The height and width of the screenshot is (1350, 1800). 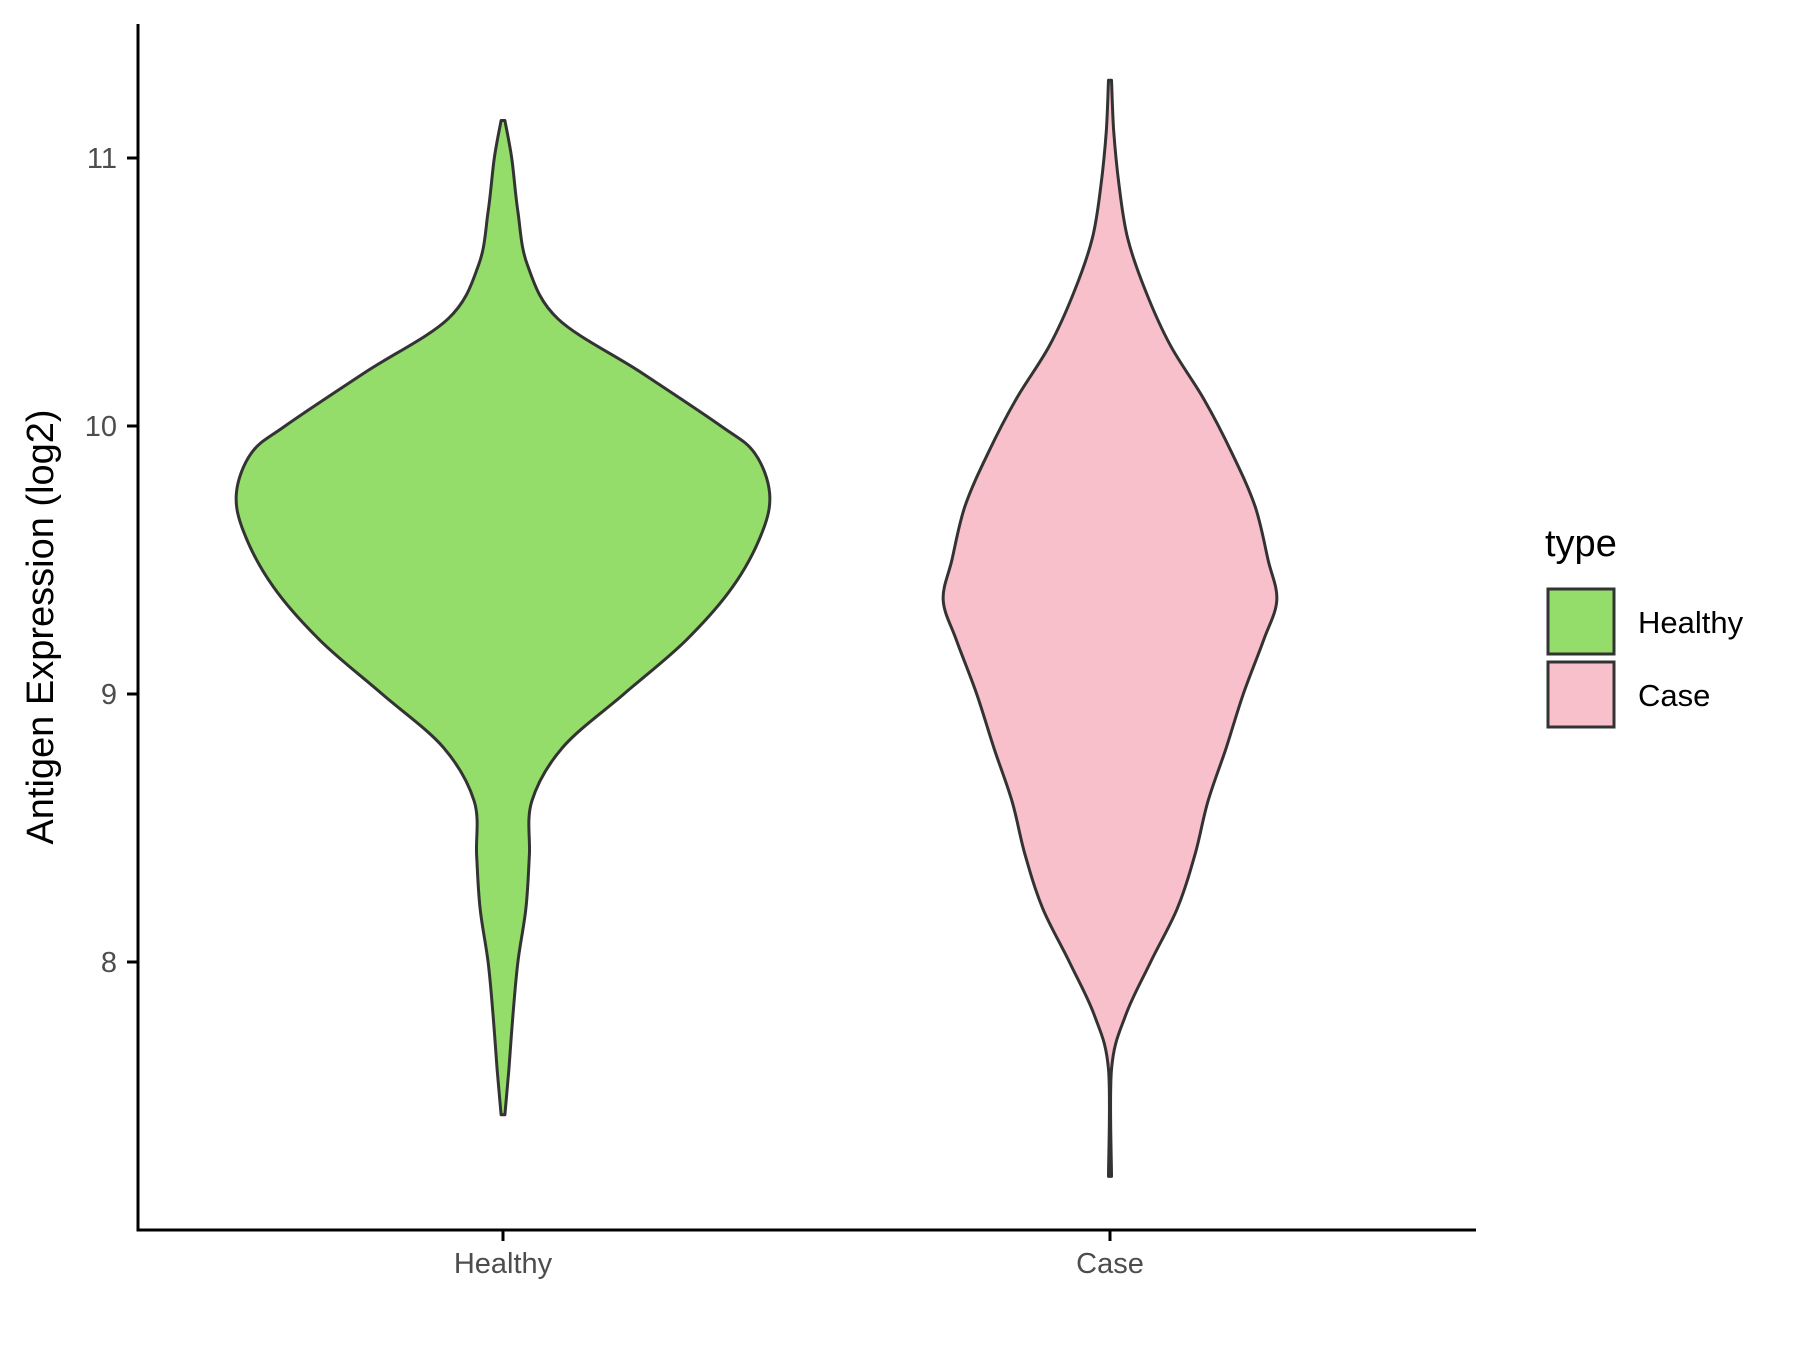 What do you see at coordinates (109, 963) in the screenshot?
I see `y-tick-label-8: 8` at bounding box center [109, 963].